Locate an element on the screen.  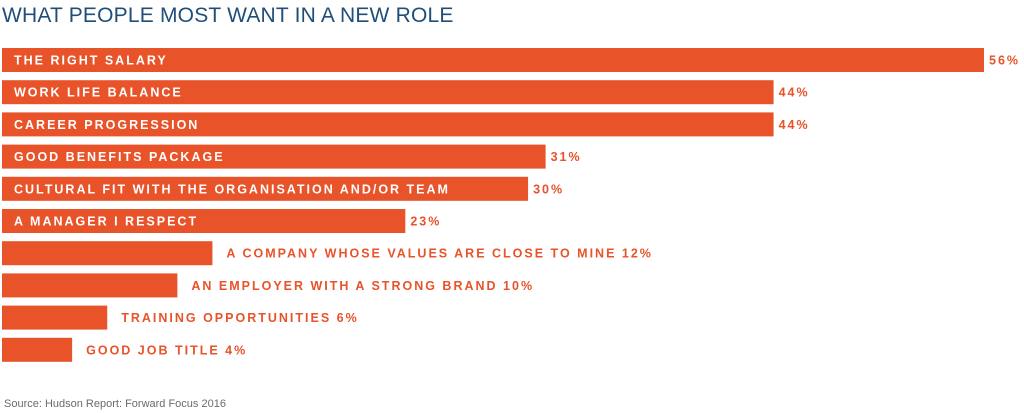
category-label: THE RIGHT SALARY is located at coordinates (91, 61).